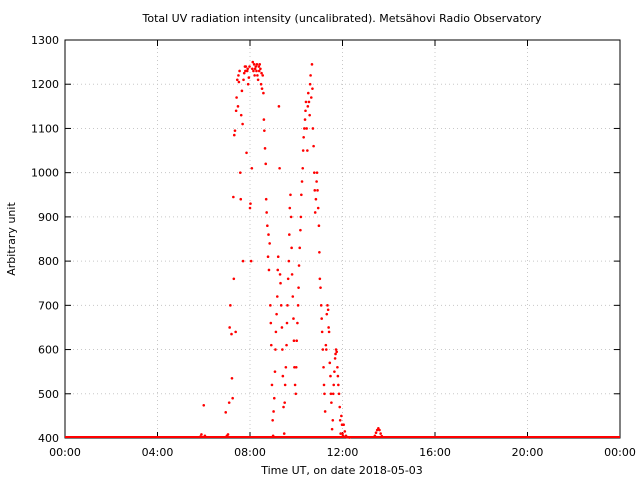 The height and width of the screenshot is (480, 640). I want to click on y-axis-label: Arbitrary unit, so click(11, 239).